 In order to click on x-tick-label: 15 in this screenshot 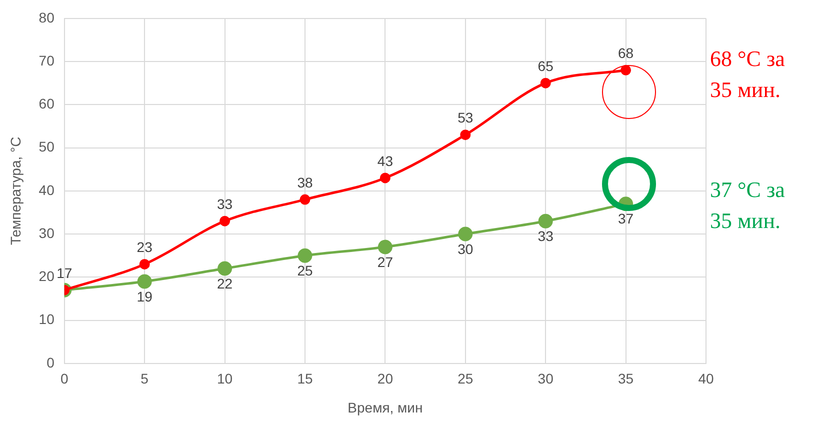, I will do `click(305, 378)`.